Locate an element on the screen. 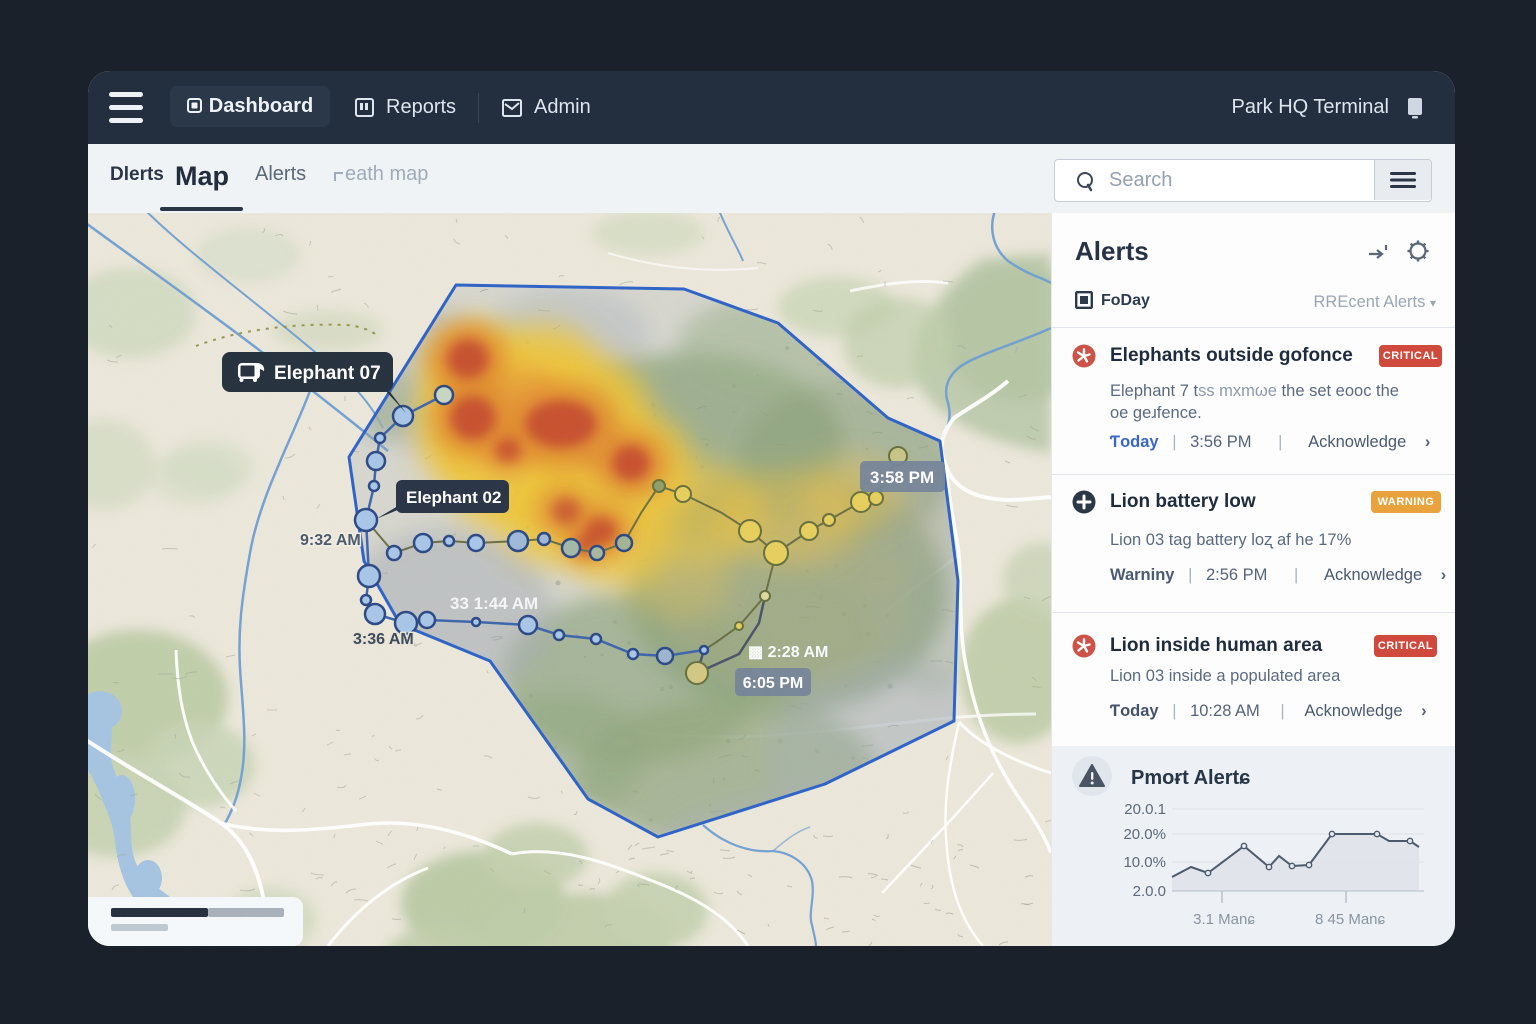  svg-text: 2.0.0 is located at coordinates (1149, 891).